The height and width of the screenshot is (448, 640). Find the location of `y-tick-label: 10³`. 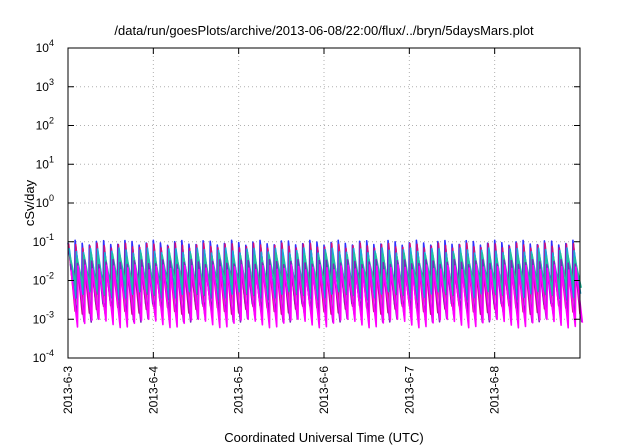

y-tick-label: 10³ is located at coordinates (45, 85).